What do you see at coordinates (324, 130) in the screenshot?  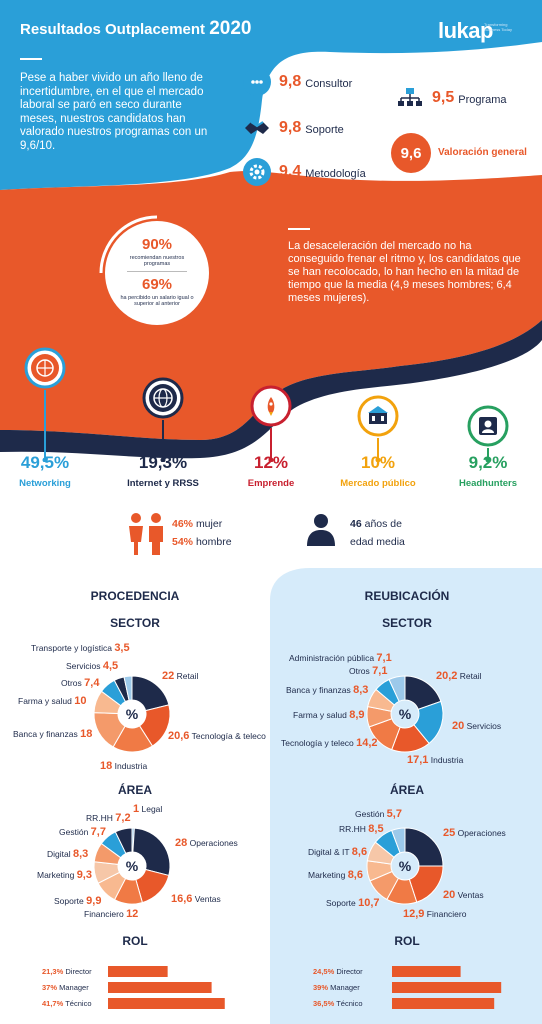 I see `score-label: Soporte` at bounding box center [324, 130].